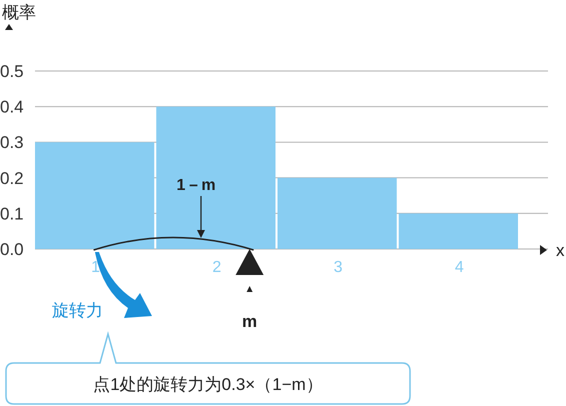  I want to click on y-tick-label: 0.3, so click(12, 142).